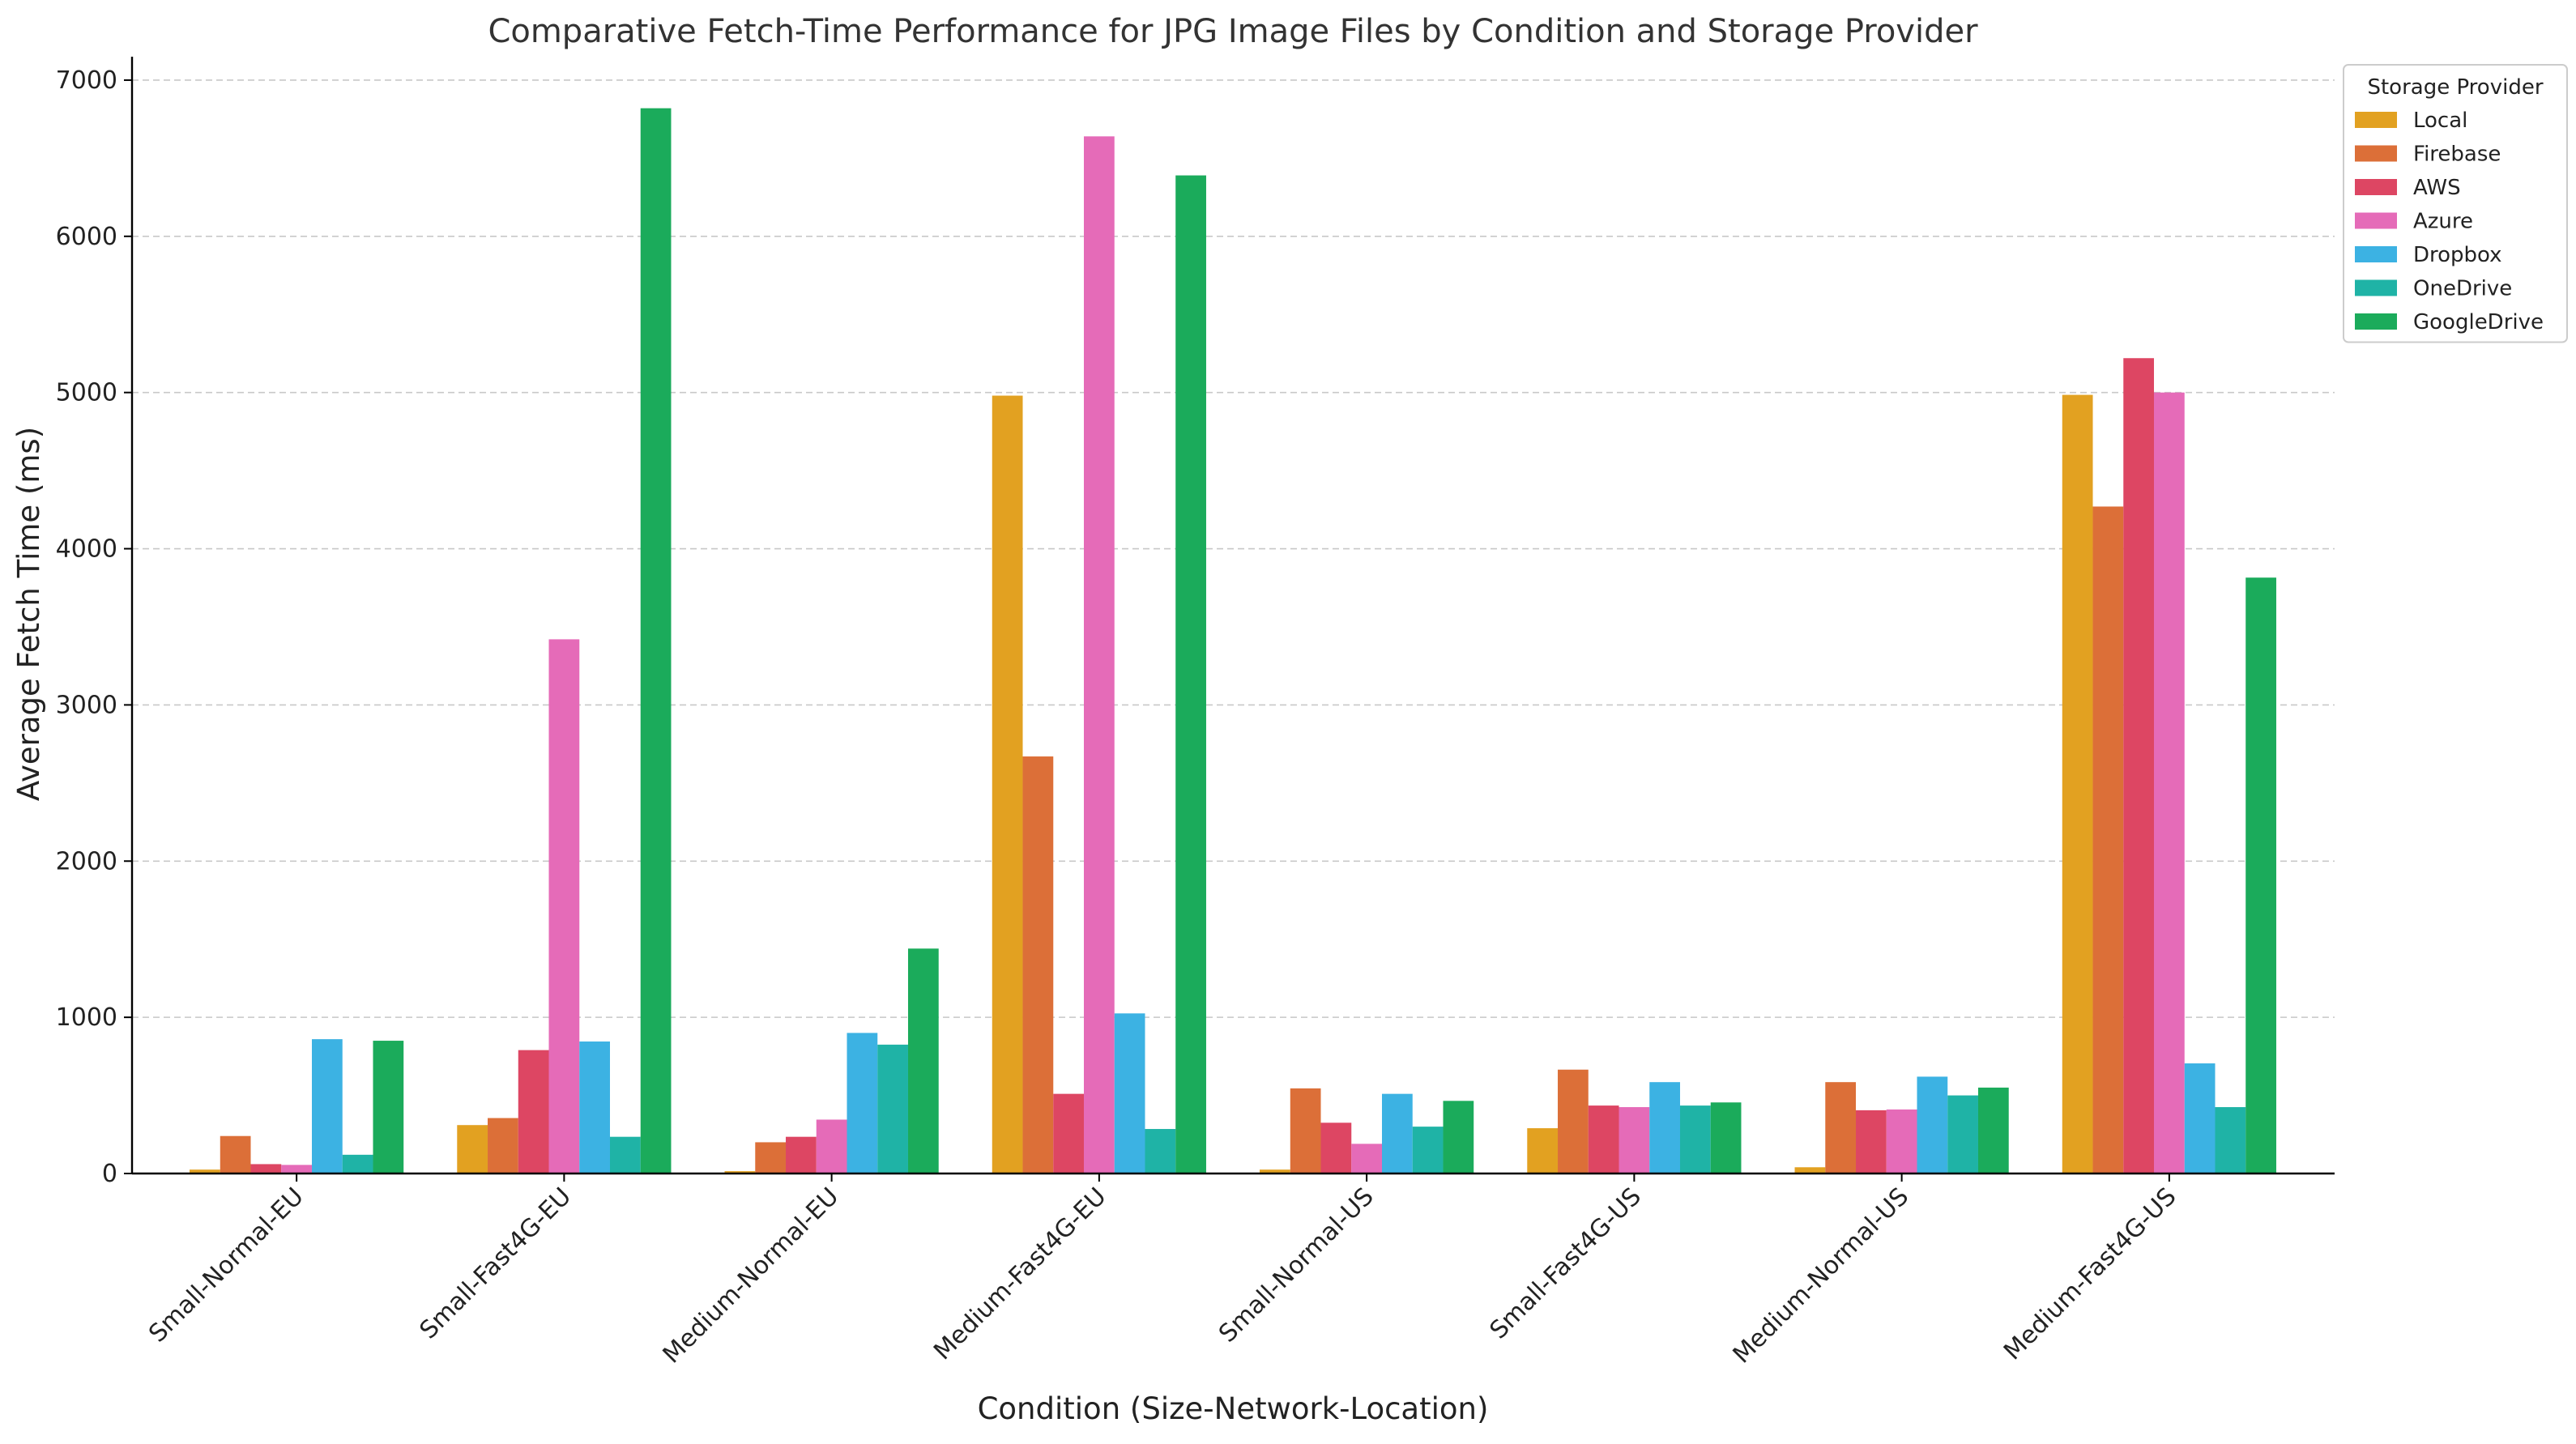 The width and height of the screenshot is (2576, 1444). What do you see at coordinates (503, 1146) in the screenshot?
I see `bar-firebase-small-fast4g-eu` at bounding box center [503, 1146].